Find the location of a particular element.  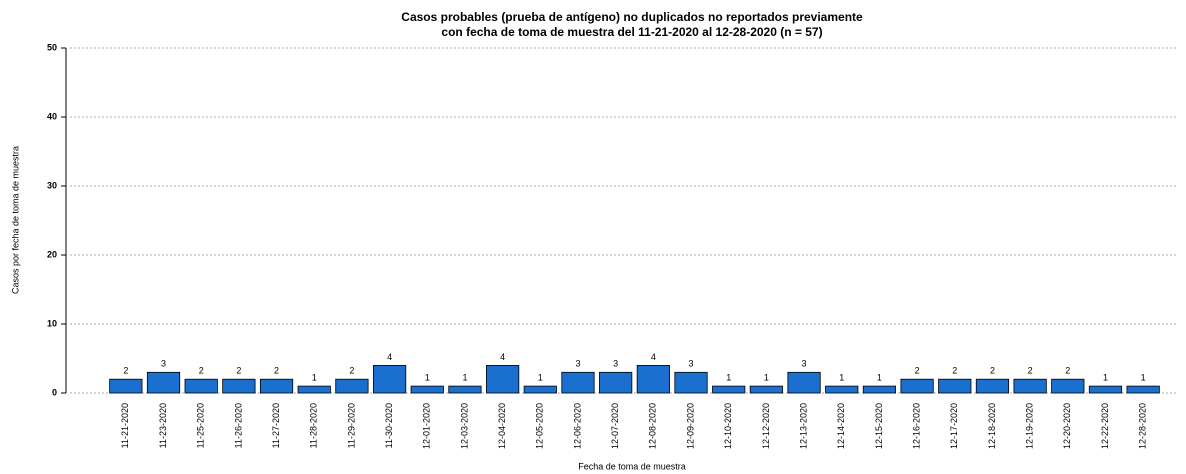

x-tick-label: 12-14-2020 is located at coordinates (841, 426).